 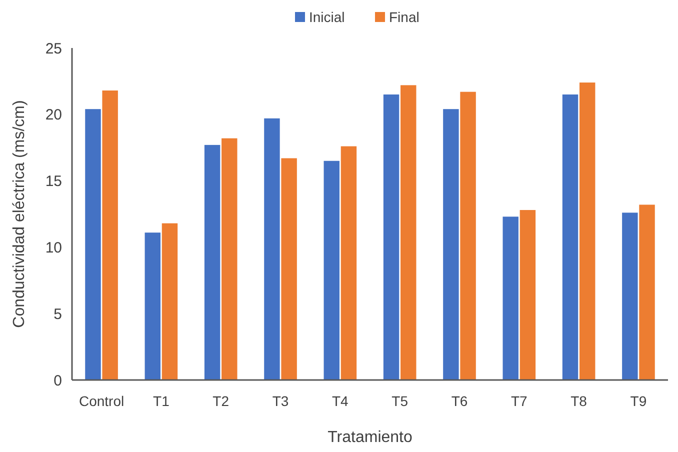 What do you see at coordinates (221, 401) in the screenshot?
I see `x-tick-label: T2` at bounding box center [221, 401].